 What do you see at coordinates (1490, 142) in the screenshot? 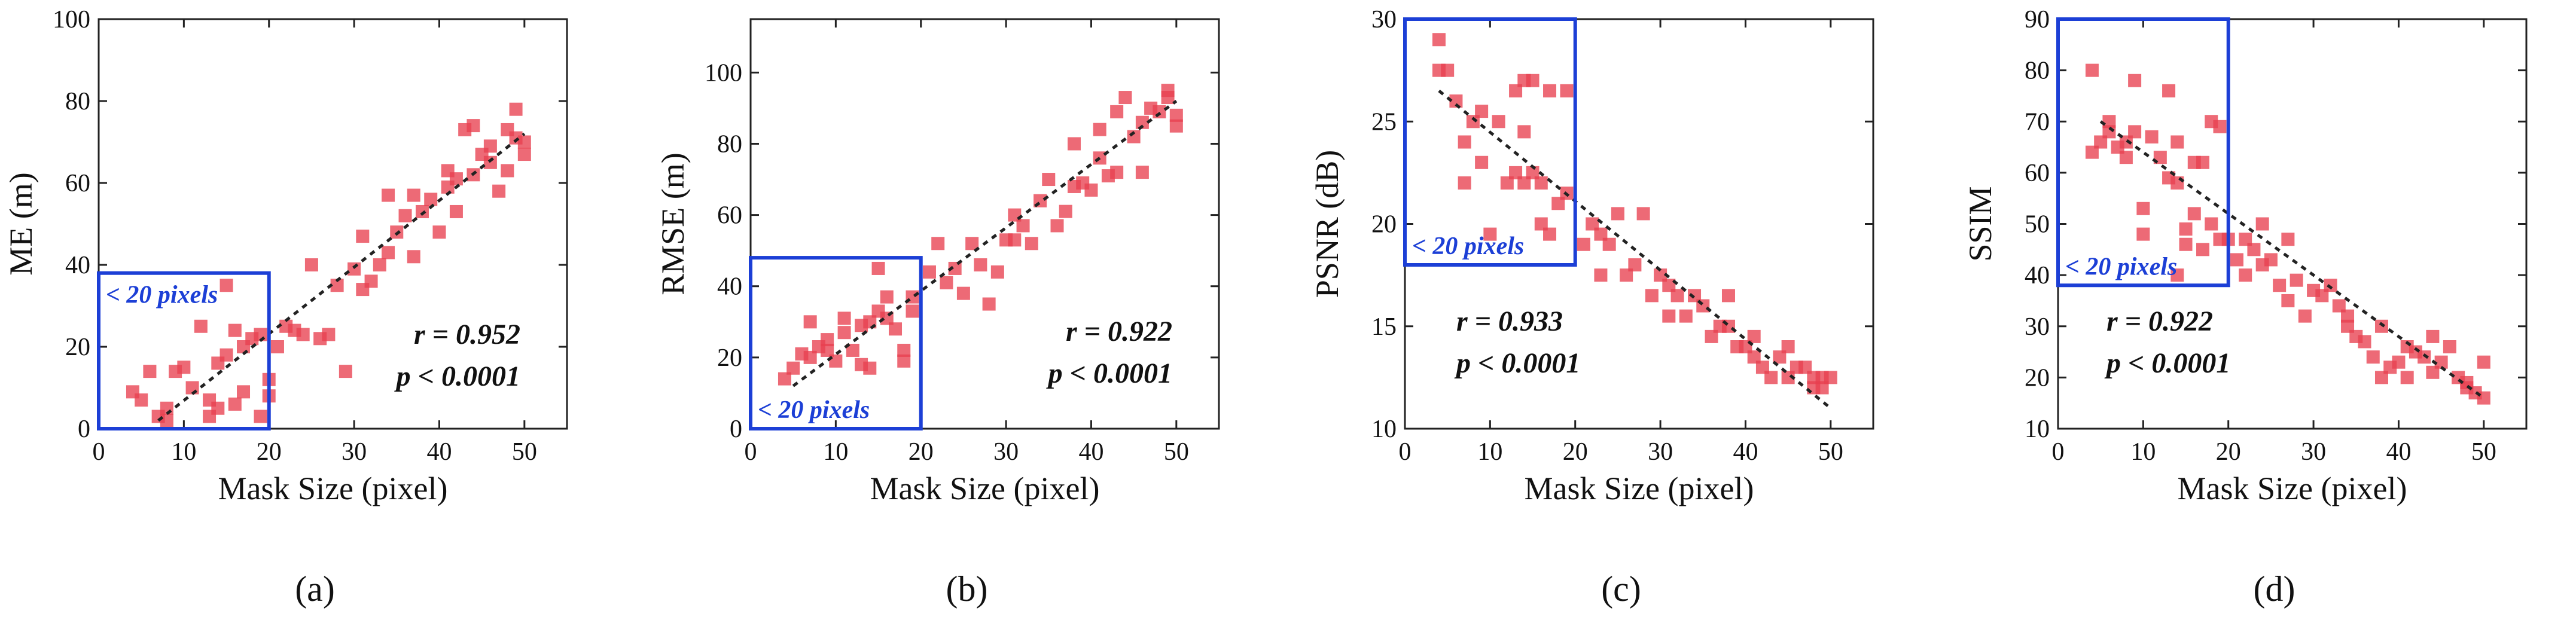
I see `inset-box` at bounding box center [1490, 142].